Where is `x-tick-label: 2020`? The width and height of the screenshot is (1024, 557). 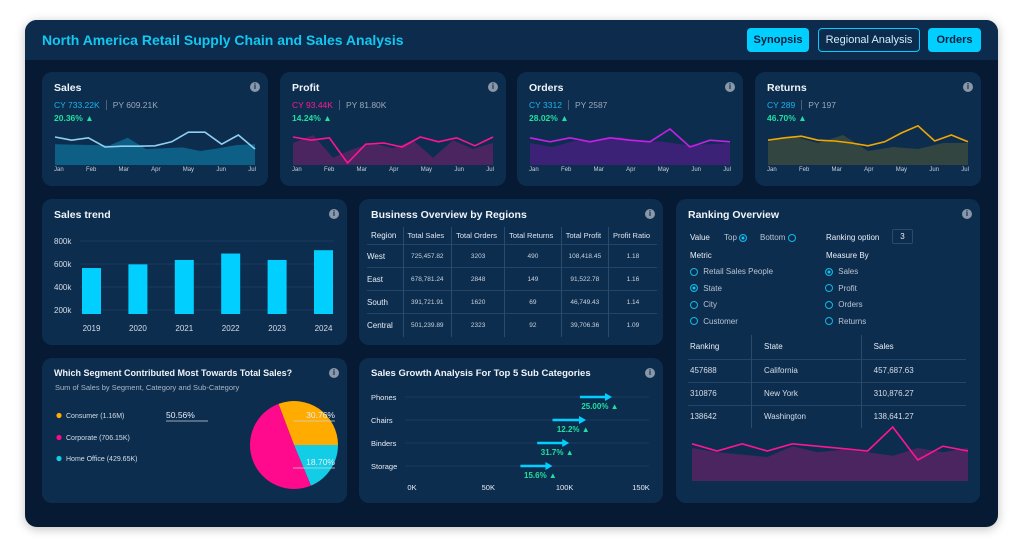 x-tick-label: 2020 is located at coordinates (138, 328).